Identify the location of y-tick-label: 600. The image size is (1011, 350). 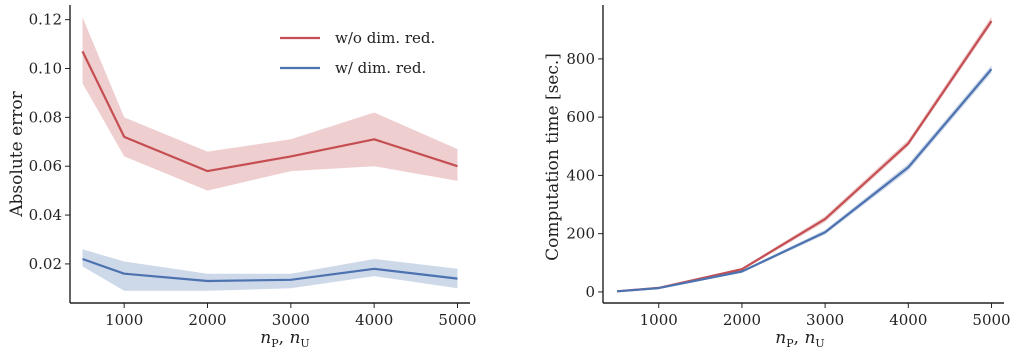
(580, 117).